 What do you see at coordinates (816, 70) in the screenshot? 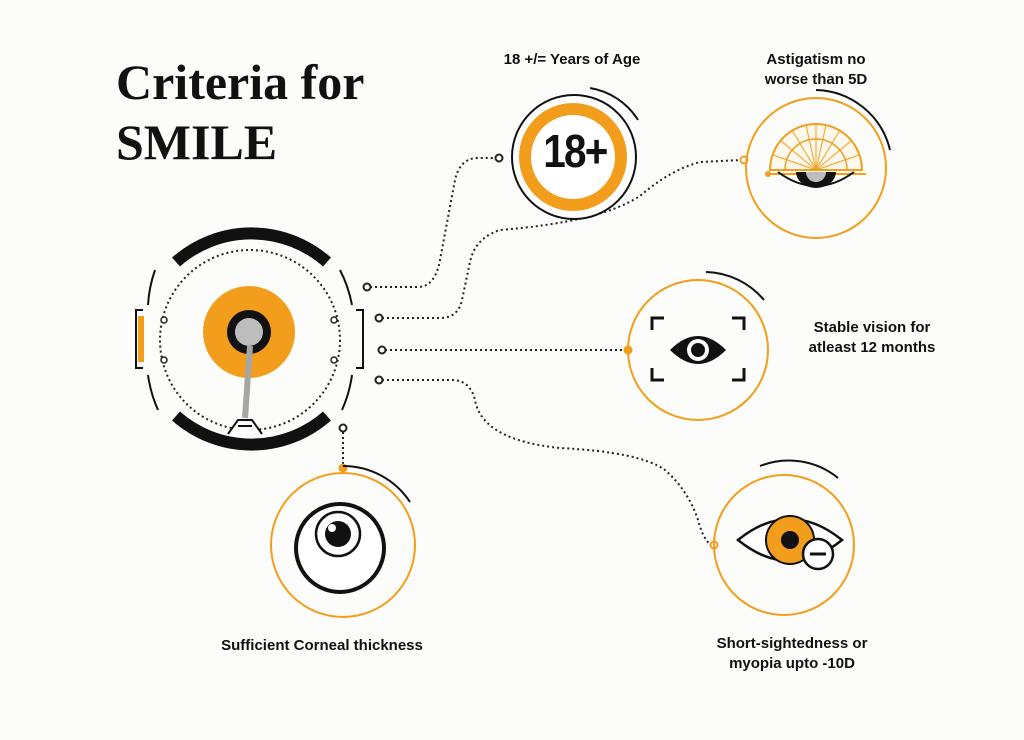
I see `astigmatism-label: Astigatism no worse than 5D` at bounding box center [816, 70].